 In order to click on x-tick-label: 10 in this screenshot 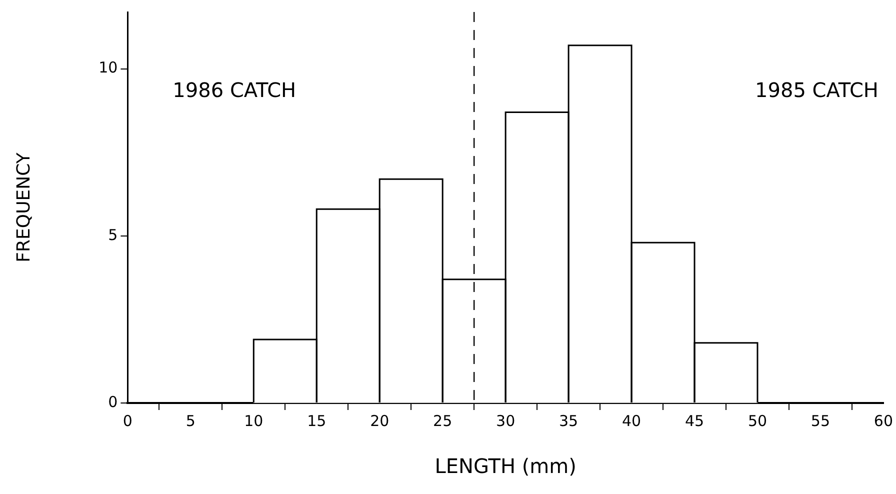, I will do `click(254, 421)`.